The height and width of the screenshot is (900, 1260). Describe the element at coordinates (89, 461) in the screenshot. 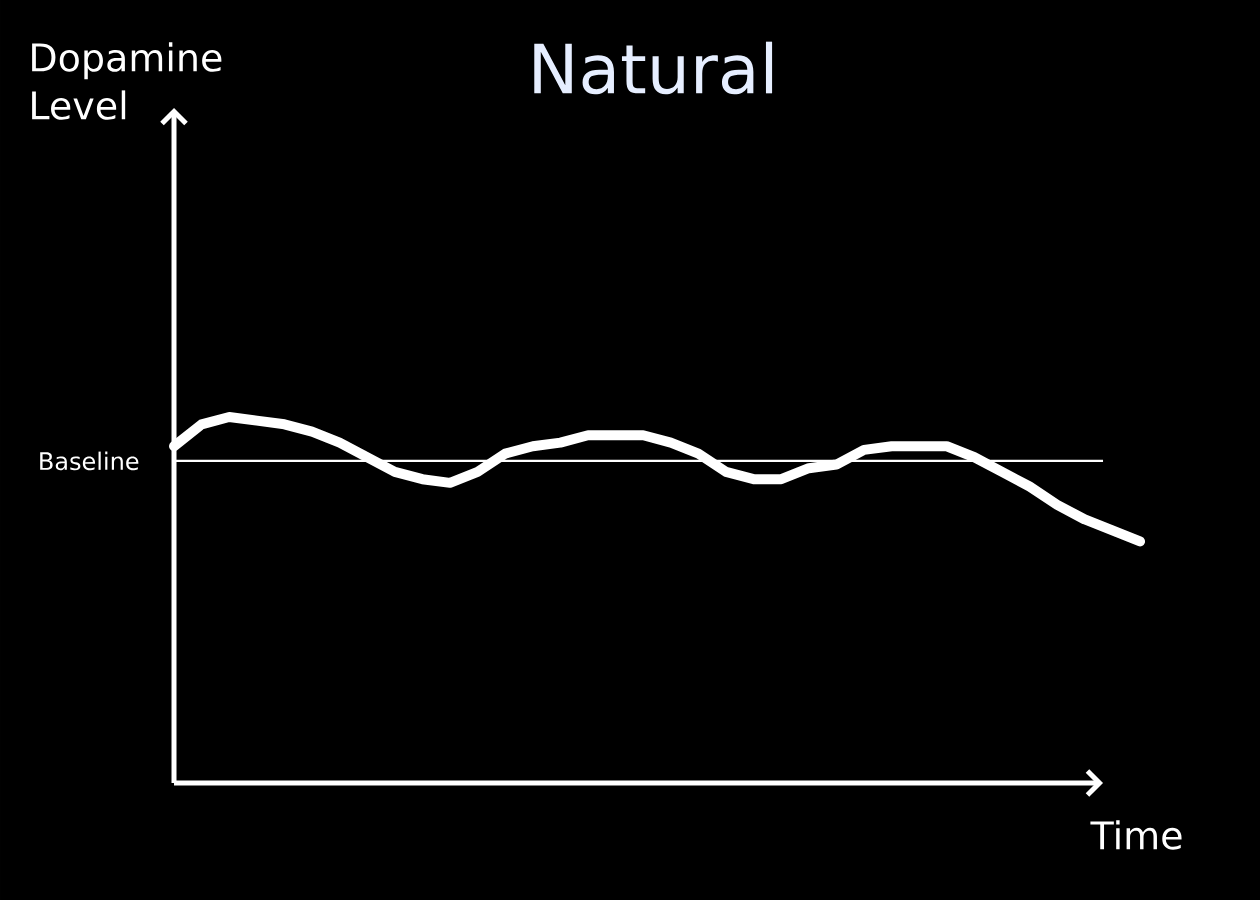

I see `ref-line-label: Baseline` at that location.